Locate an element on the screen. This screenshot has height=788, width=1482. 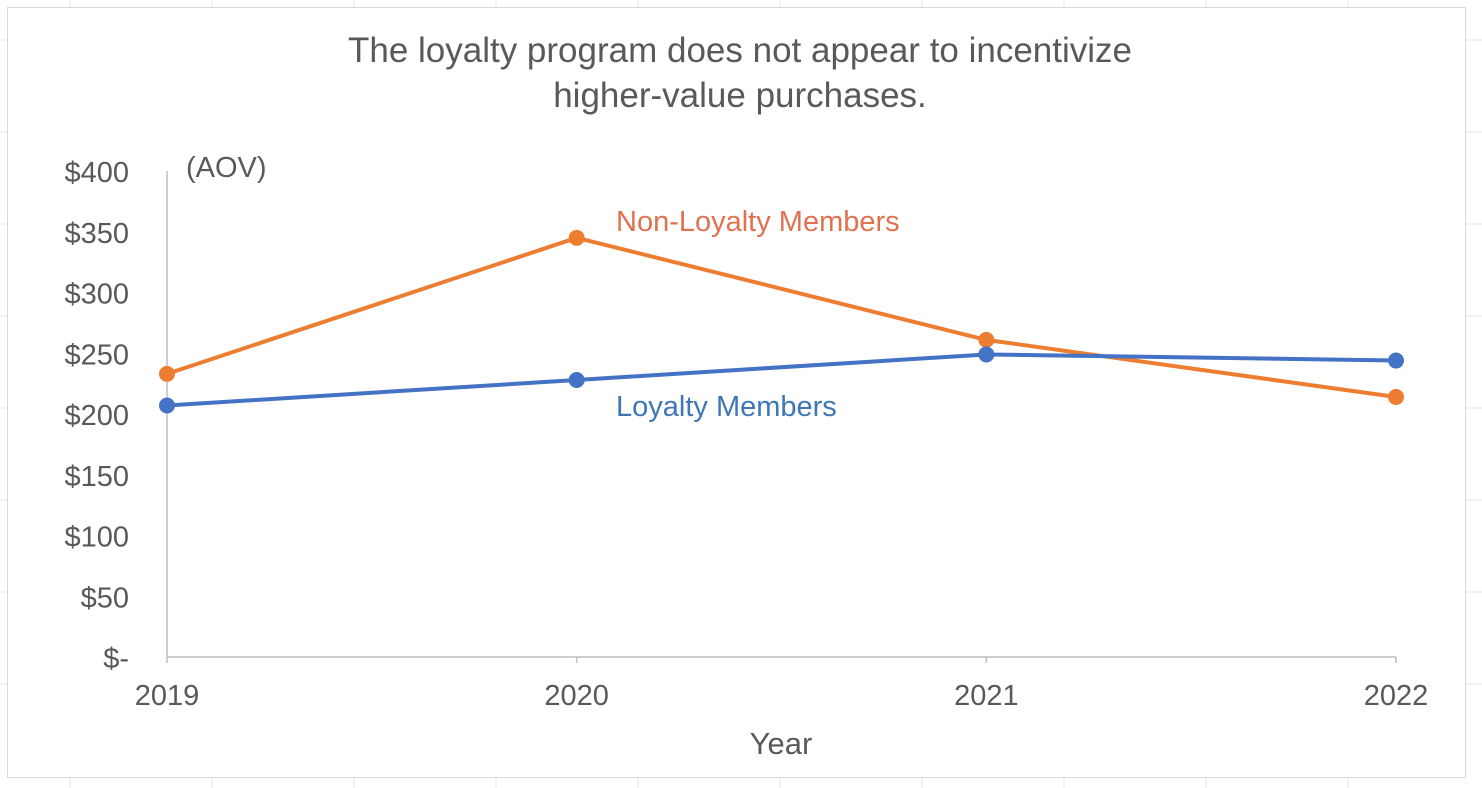
x-tick-label: 2020 is located at coordinates (576, 696).